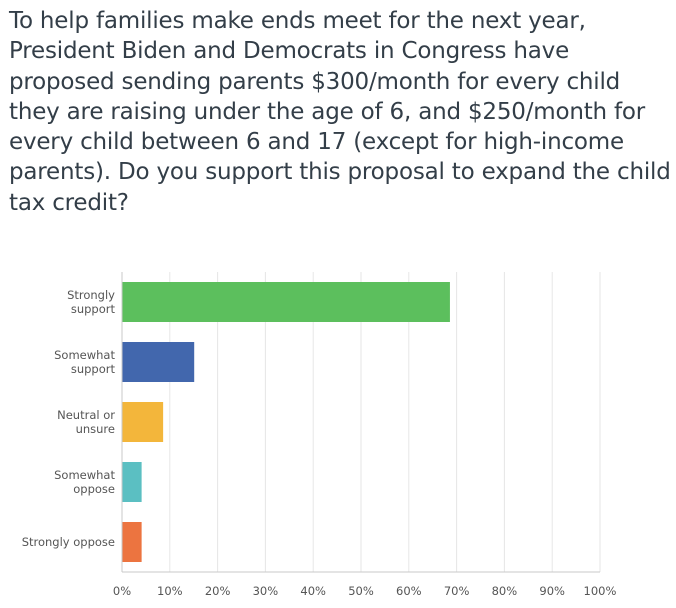 This screenshot has height=608, width=676. I want to click on x-tick-label-60: 60%, so click(409, 591).